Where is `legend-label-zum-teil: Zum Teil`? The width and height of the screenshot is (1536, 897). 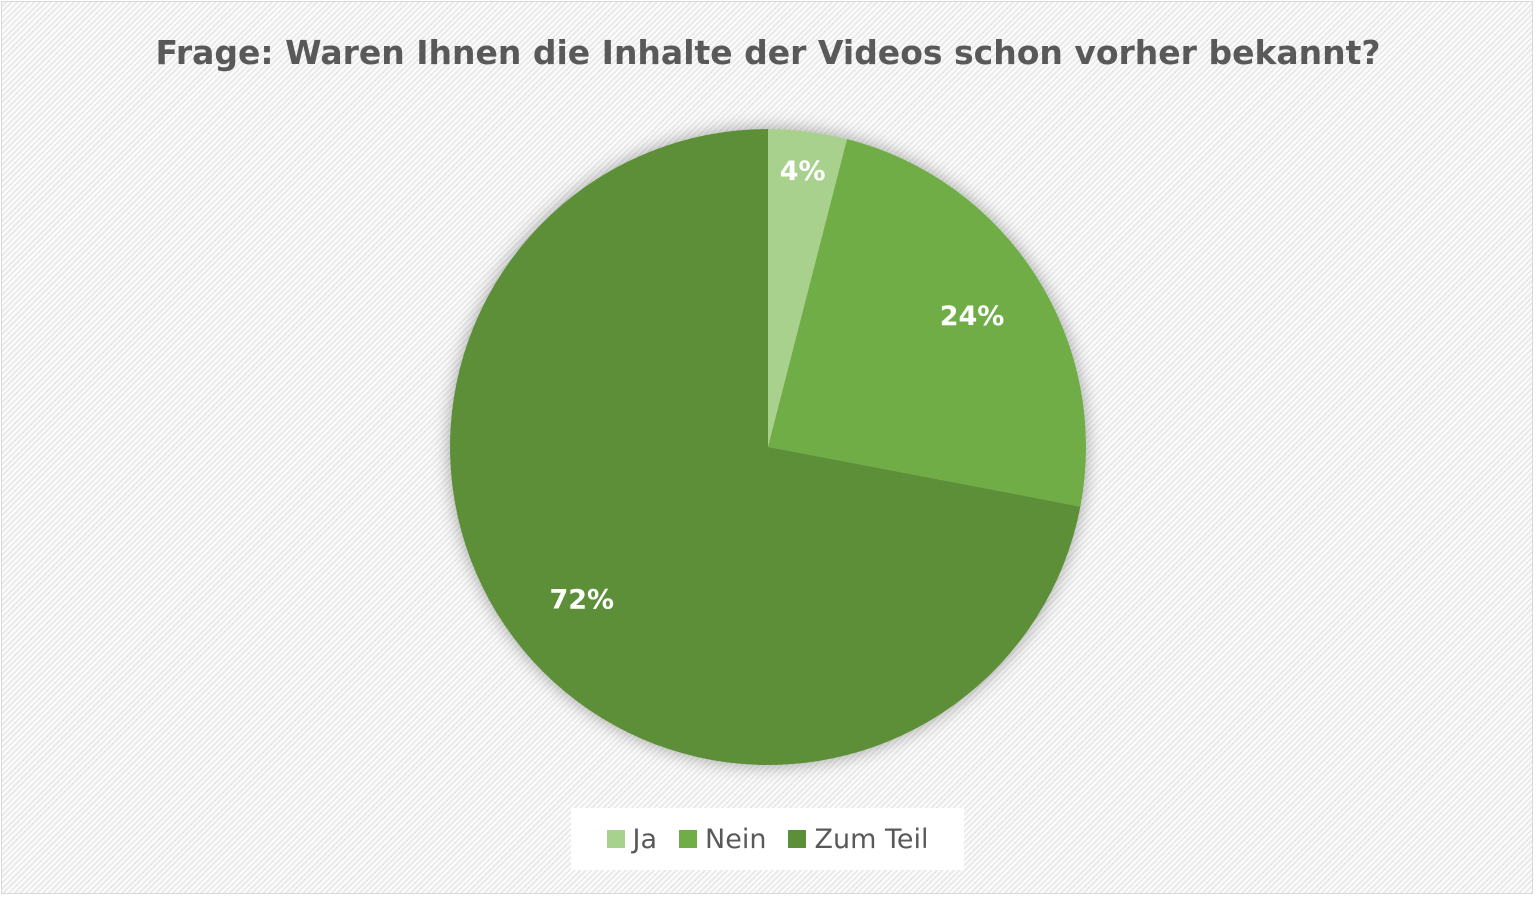 legend-label-zum-teil: Zum Teil is located at coordinates (871, 839).